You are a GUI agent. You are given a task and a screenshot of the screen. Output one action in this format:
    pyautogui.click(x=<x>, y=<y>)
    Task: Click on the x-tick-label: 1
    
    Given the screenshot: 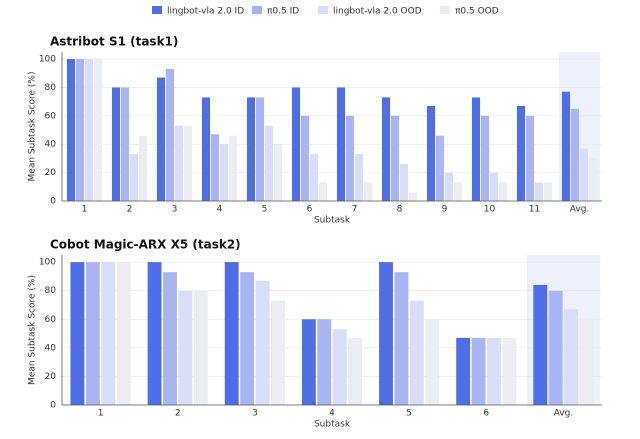 What is the action you would take?
    pyautogui.click(x=101, y=414)
    